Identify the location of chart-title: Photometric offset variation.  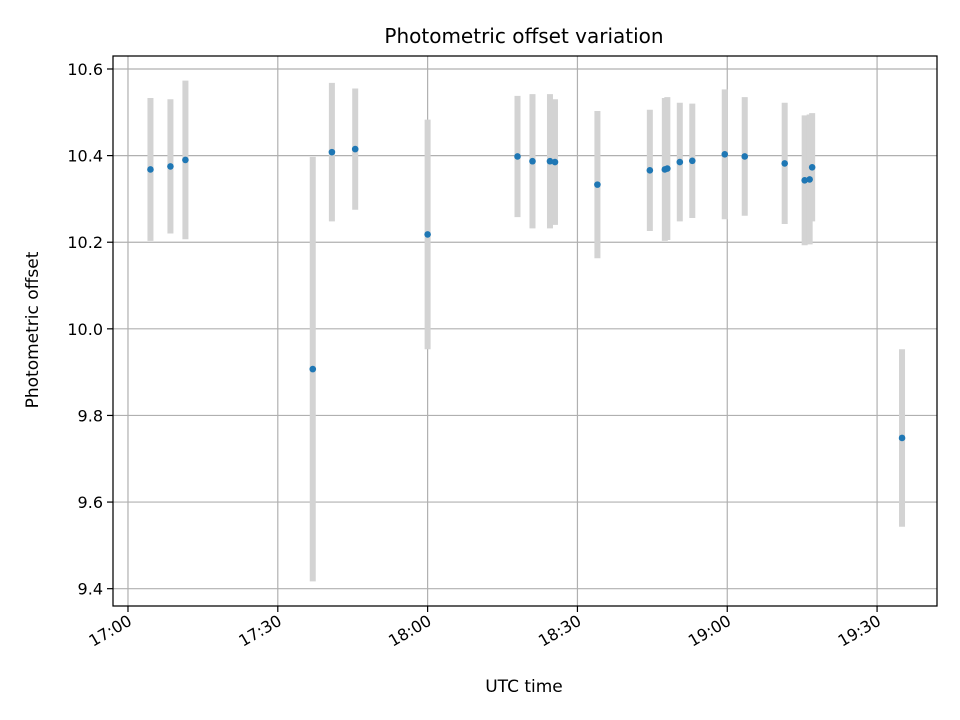
(523, 36).